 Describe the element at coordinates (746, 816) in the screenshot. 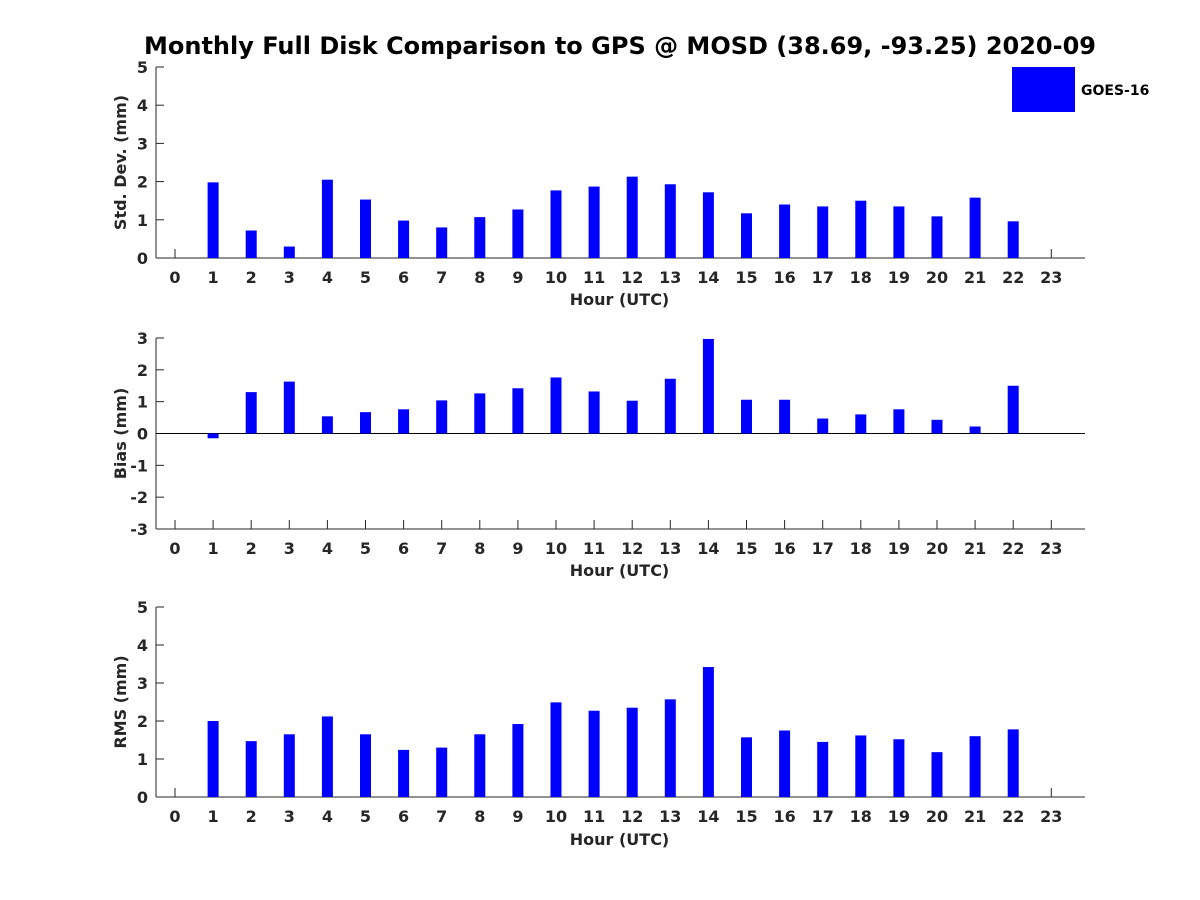

I see `x-tick-label: 15` at that location.